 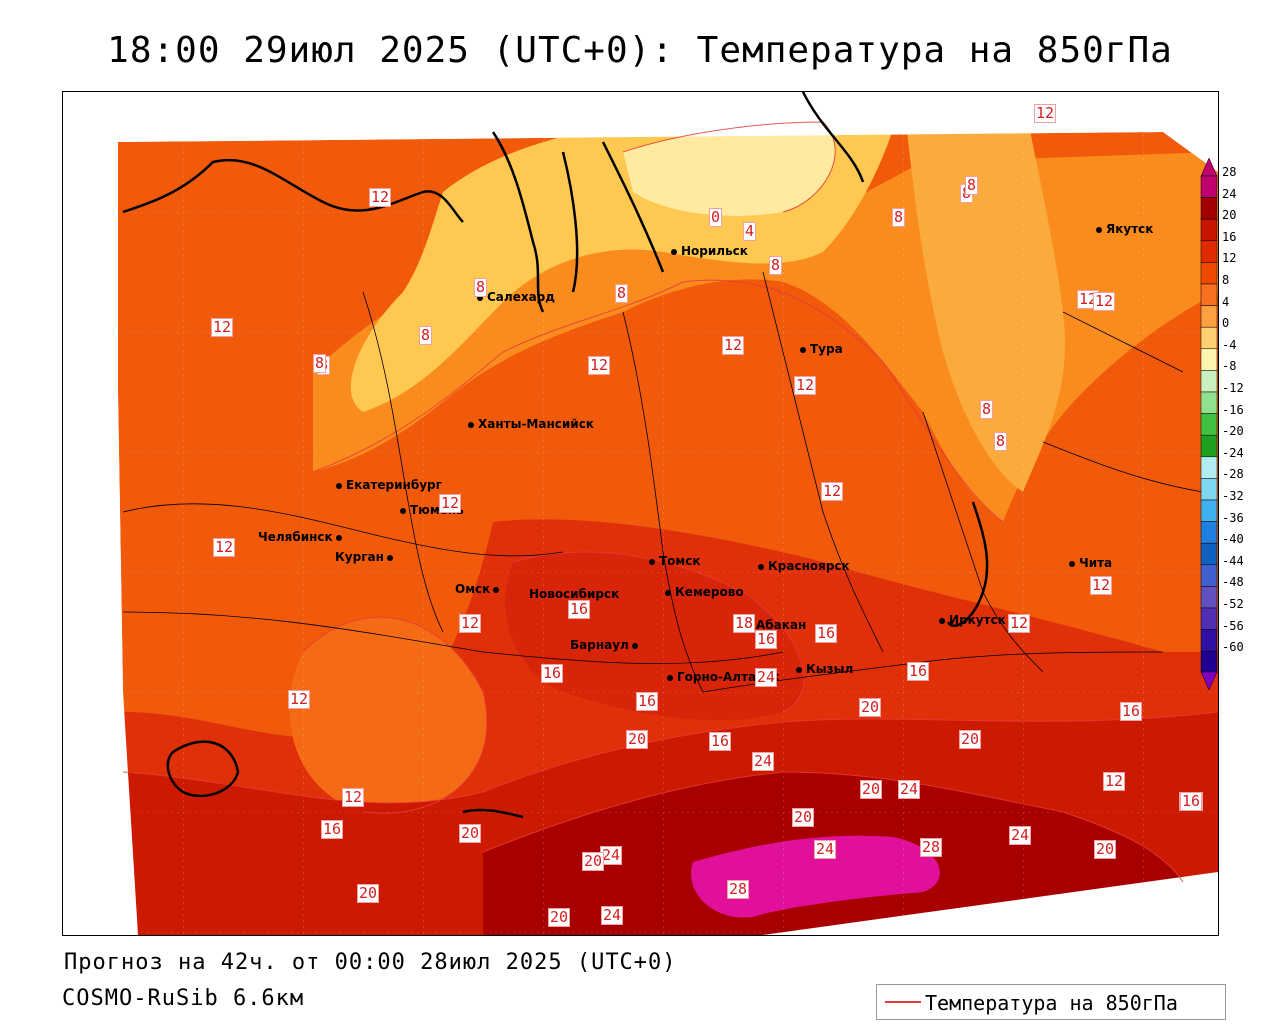 What do you see at coordinates (709, 592) in the screenshot?
I see `city-label: Кемерово` at bounding box center [709, 592].